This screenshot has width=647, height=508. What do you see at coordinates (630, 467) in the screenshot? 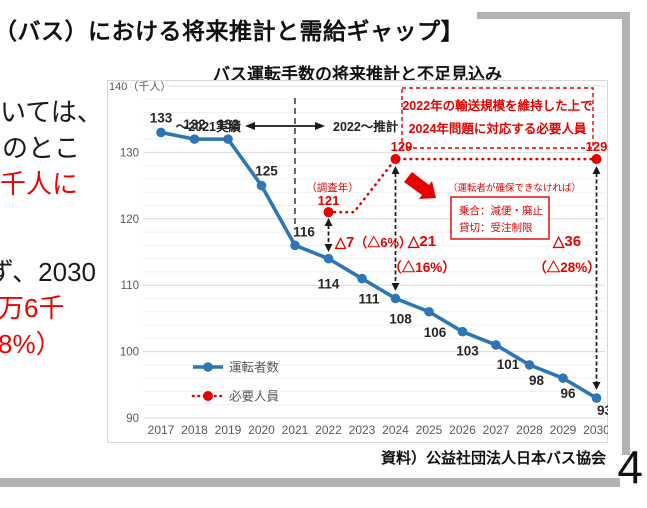
I see `page-number: 4` at bounding box center [630, 467].